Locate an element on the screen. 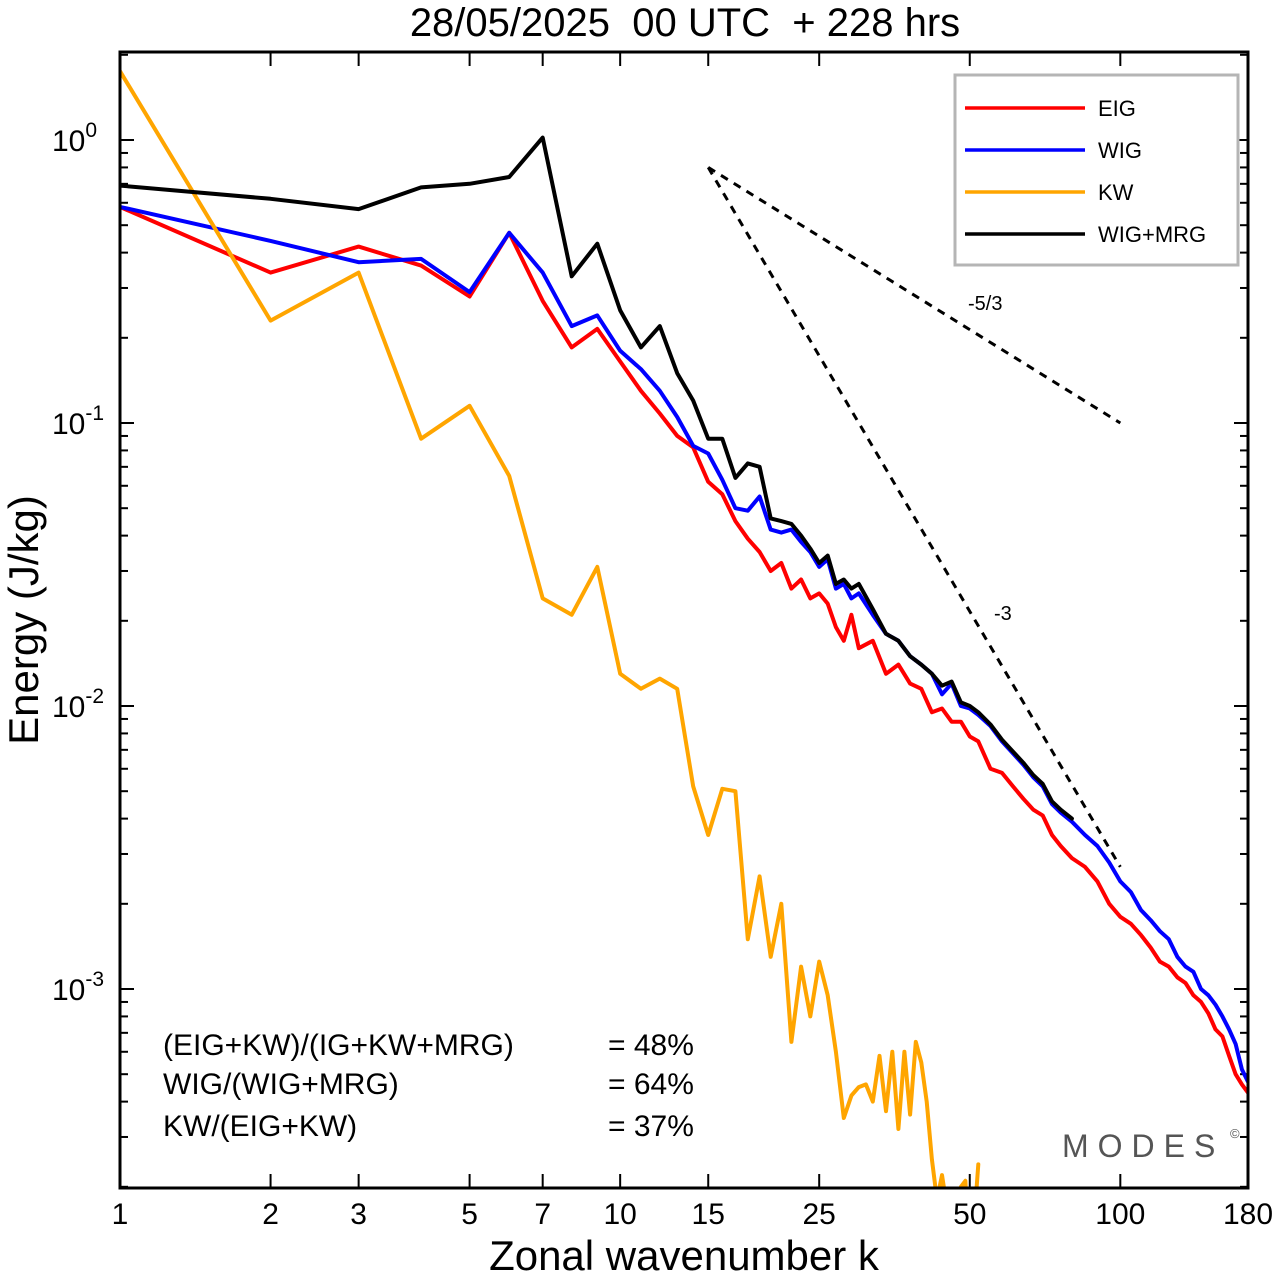 The height and width of the screenshot is (1281, 1280). y-tick-label: 10⁻¹ is located at coordinates (78, 421).